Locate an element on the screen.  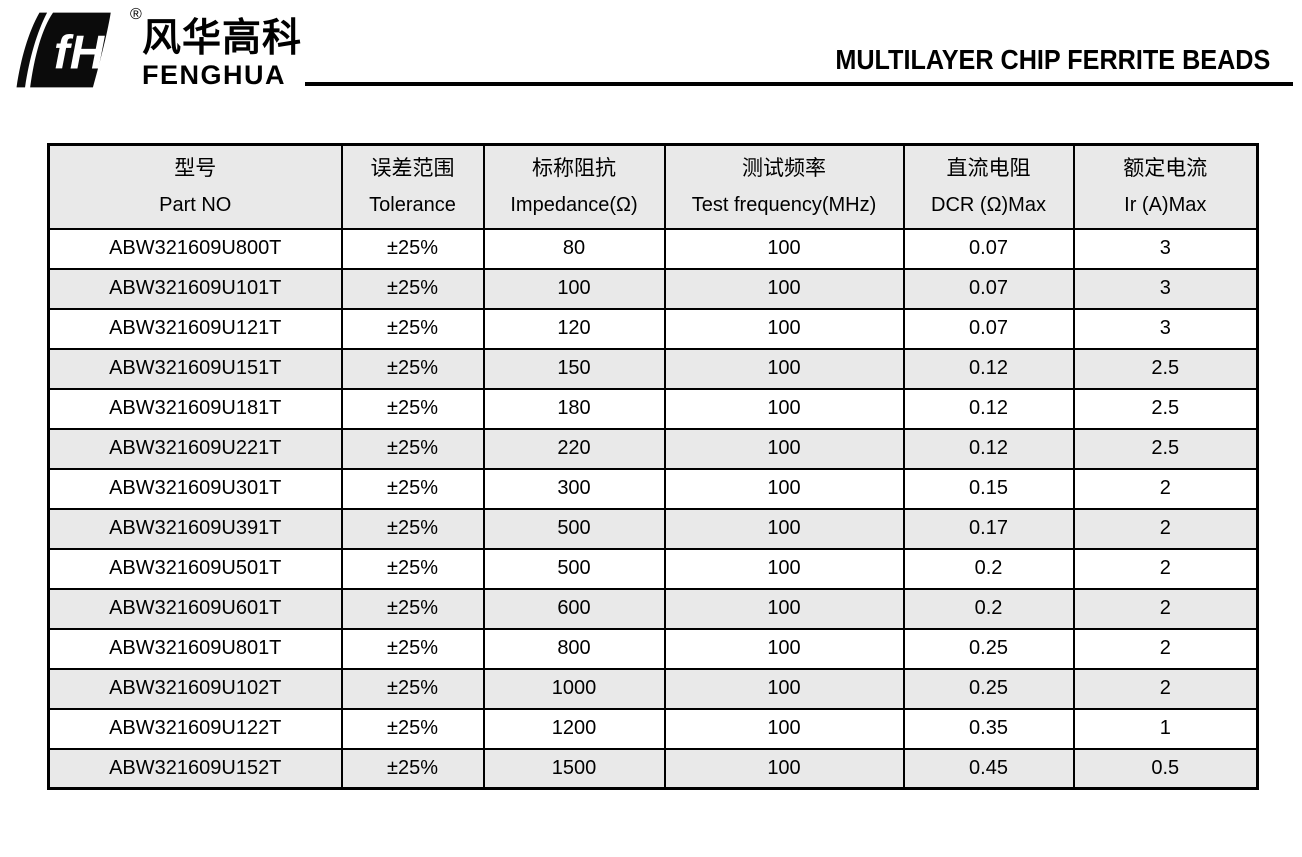
col-rated-current-cn: 额定电流 is located at coordinates (1165, 169).